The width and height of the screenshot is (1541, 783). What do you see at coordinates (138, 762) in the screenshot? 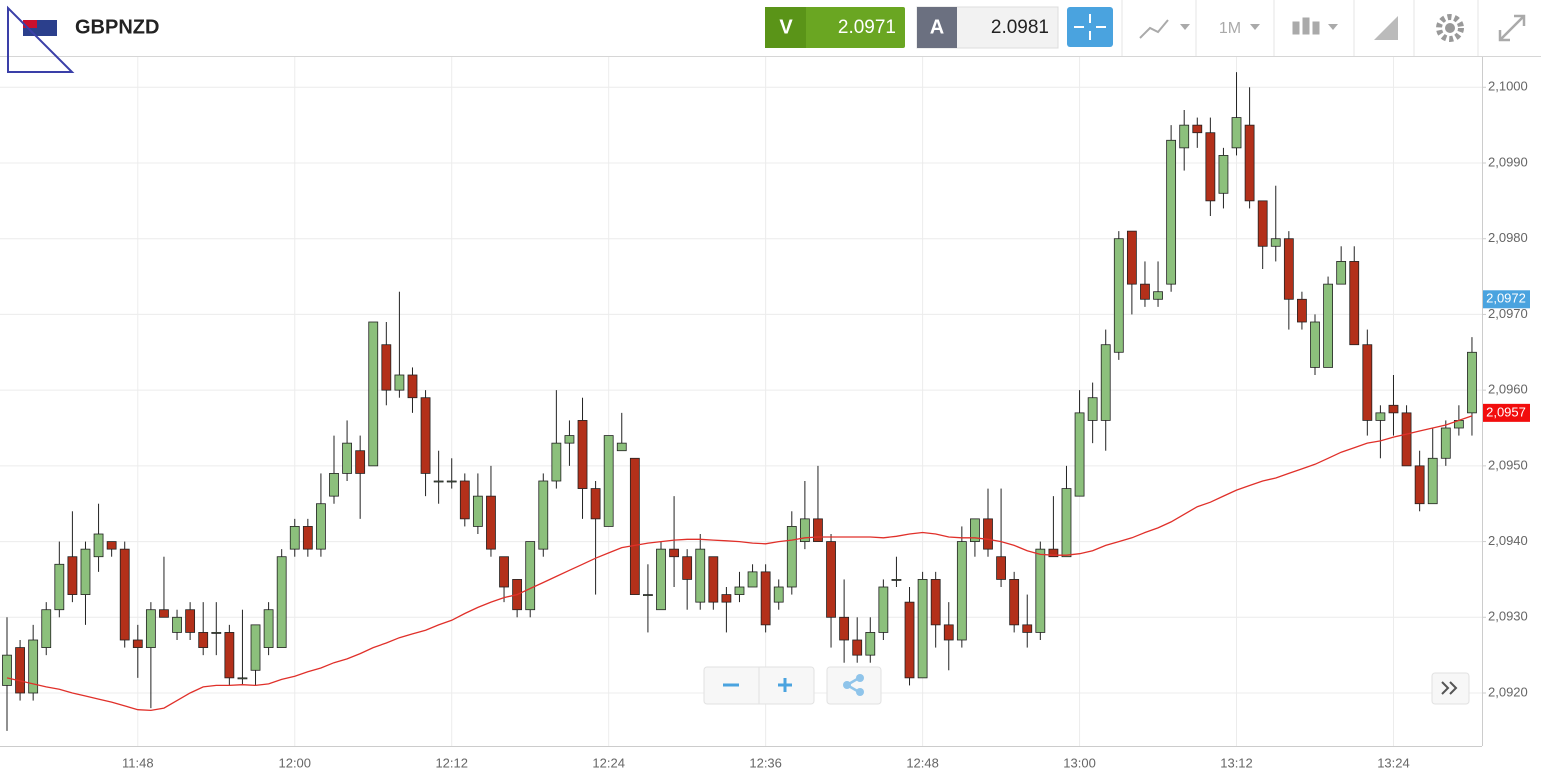
I see `x-tick-label: 11:48` at bounding box center [138, 762].